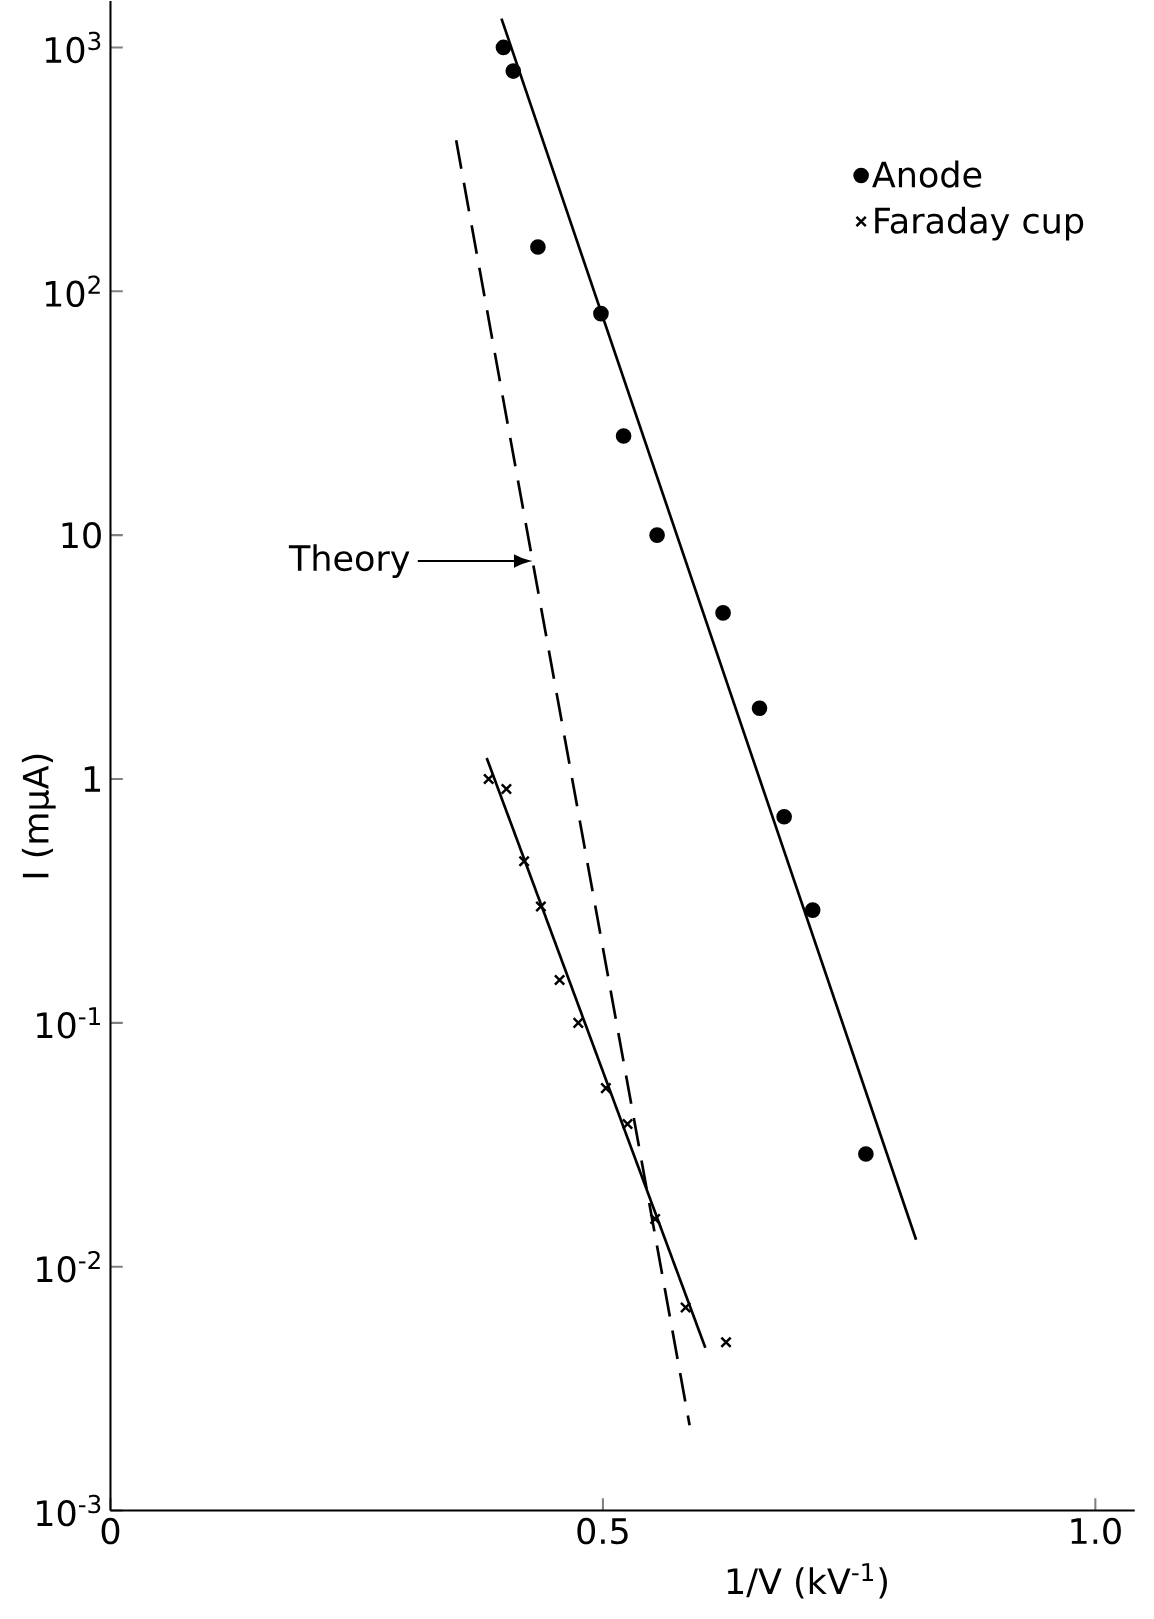 The height and width of the screenshot is (1619, 1154). Describe the element at coordinates (73, 47) in the screenshot. I see `y-tick-label: 10$^{3}$` at that location.